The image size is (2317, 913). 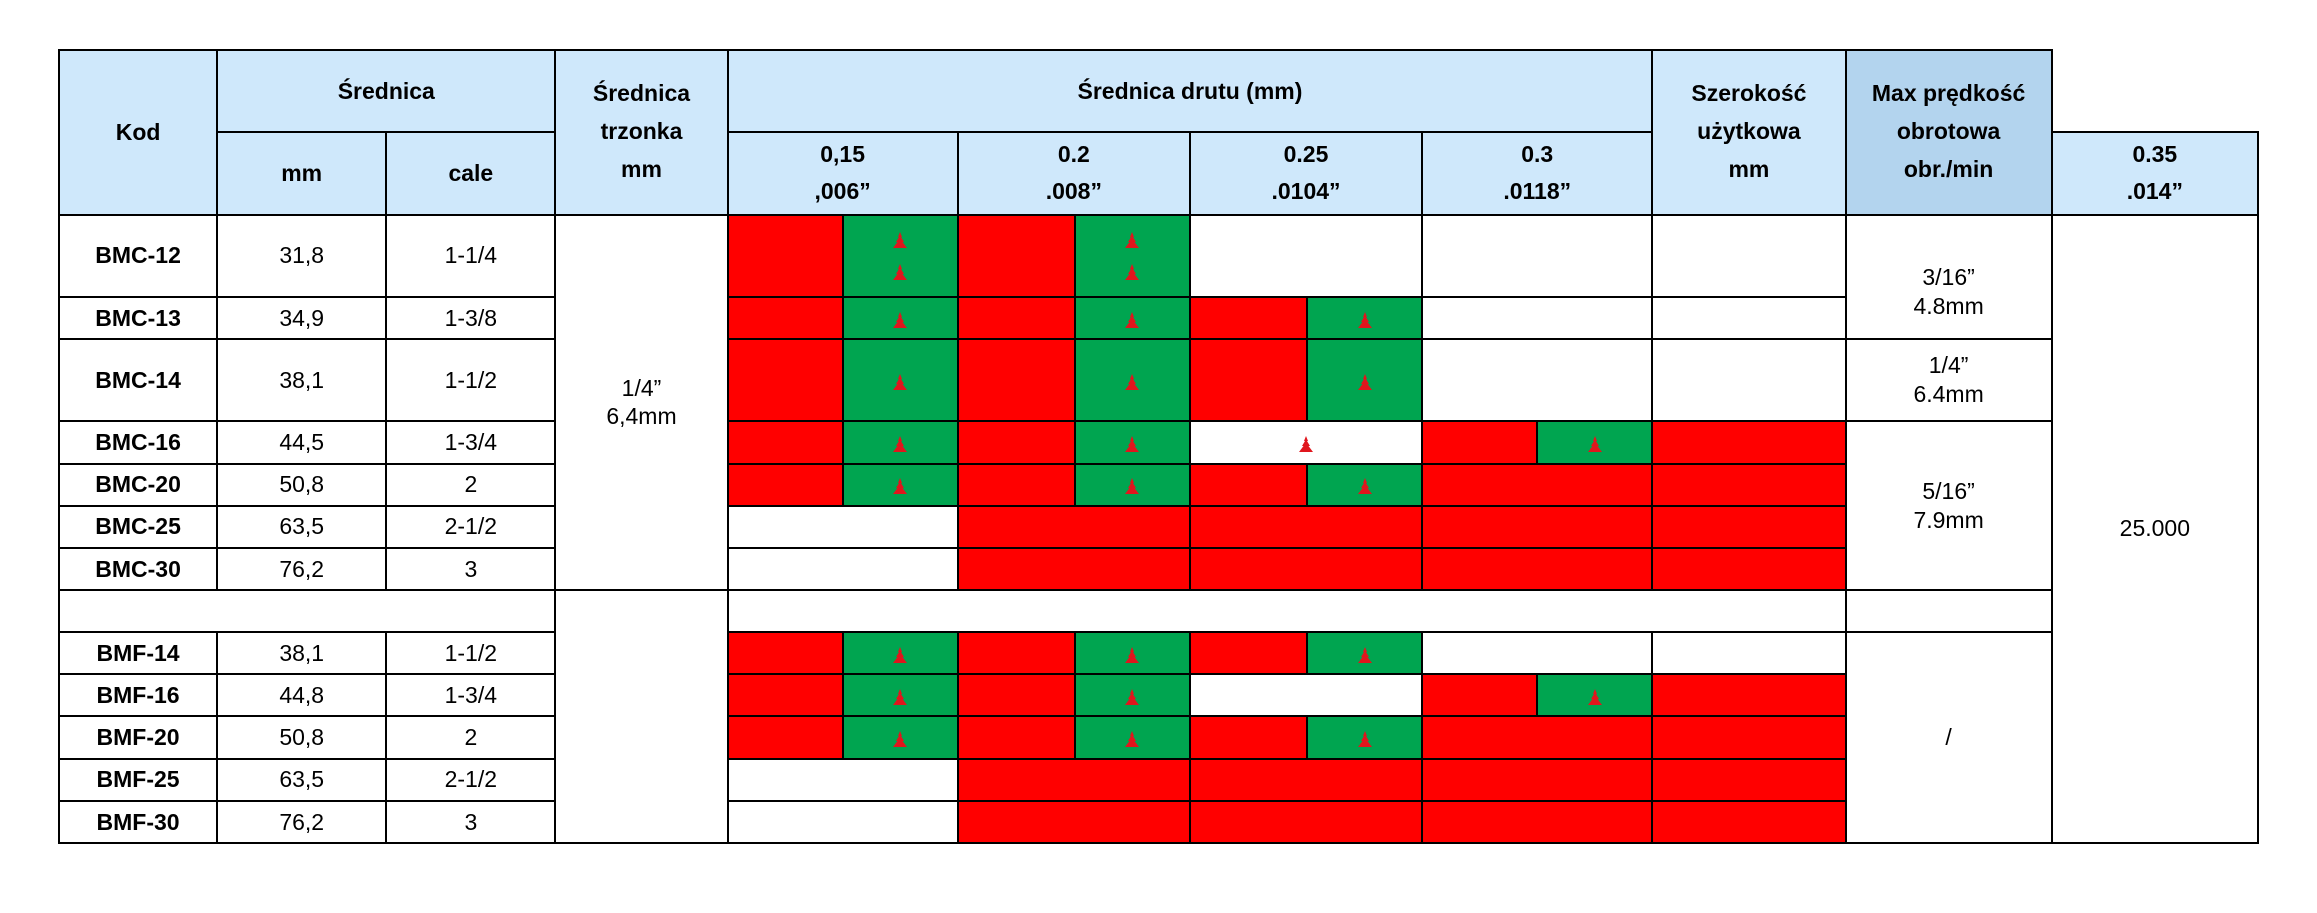 What do you see at coordinates (2155, 529) in the screenshot?
I see `max-speed-value: 25.000` at bounding box center [2155, 529].